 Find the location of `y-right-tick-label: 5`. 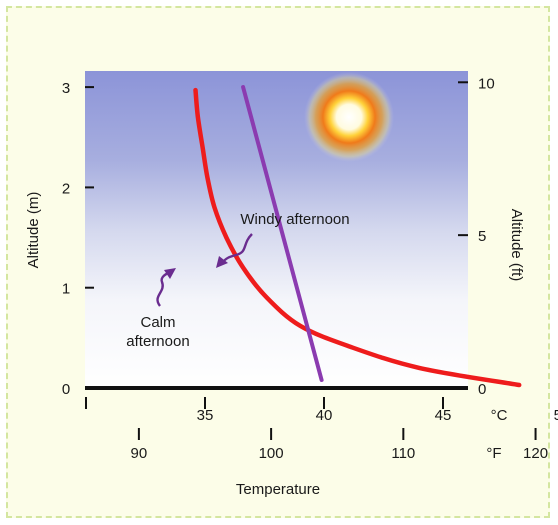

y-right-tick-label: 5 is located at coordinates (482, 236).